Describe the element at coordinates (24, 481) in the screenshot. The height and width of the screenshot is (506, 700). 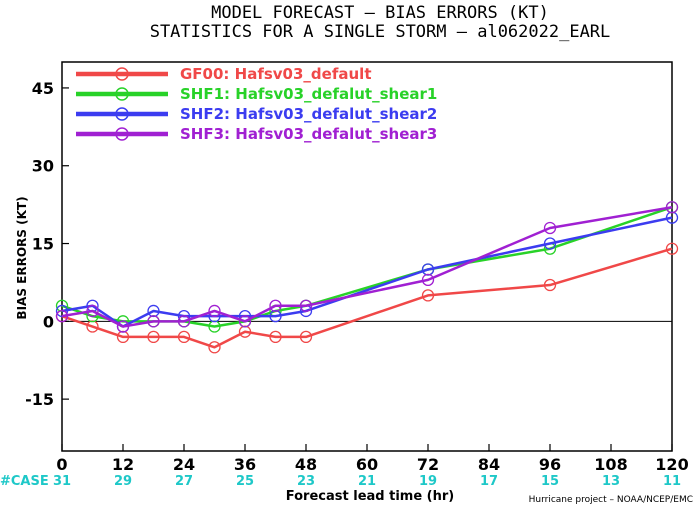
I see `case-label: #CASE` at that location.